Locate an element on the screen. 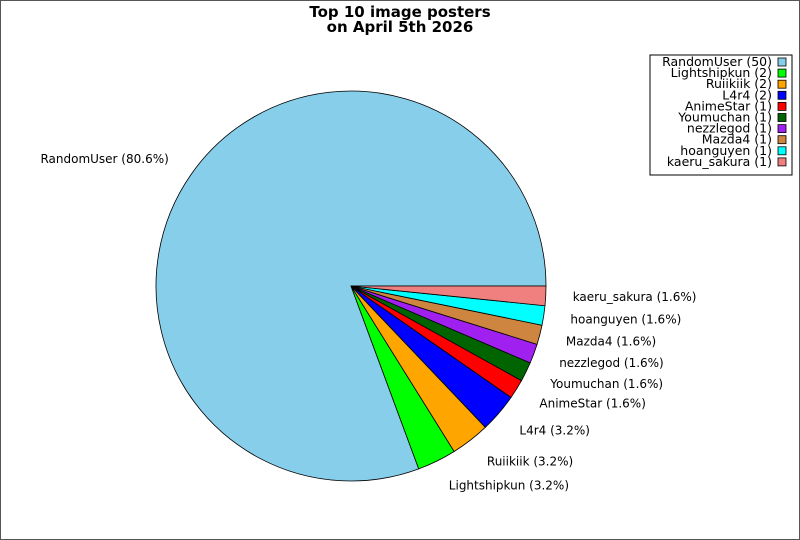  slice-label-animestar: AnimeStar (1.6%) is located at coordinates (592, 403).